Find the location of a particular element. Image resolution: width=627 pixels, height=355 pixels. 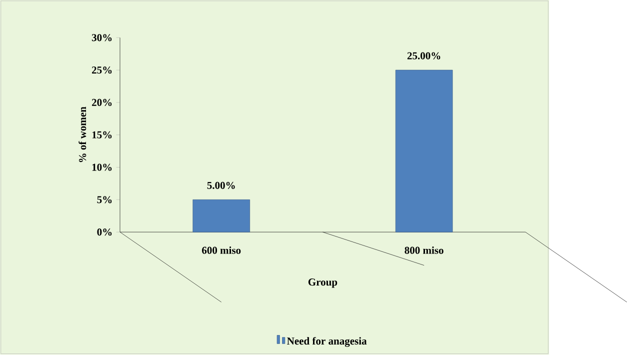

y-axis-title: % of women is located at coordinates (82, 134).